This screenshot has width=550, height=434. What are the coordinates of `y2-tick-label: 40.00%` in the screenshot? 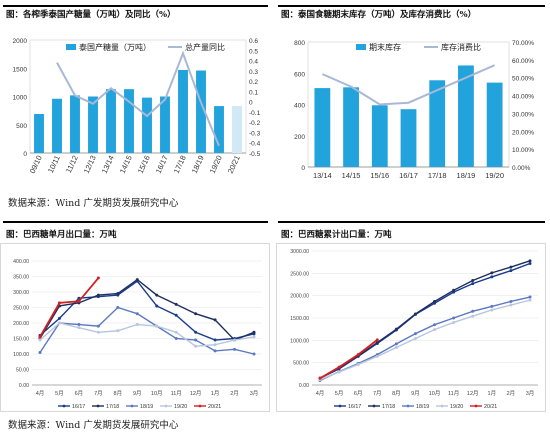 It's located at (523, 97).